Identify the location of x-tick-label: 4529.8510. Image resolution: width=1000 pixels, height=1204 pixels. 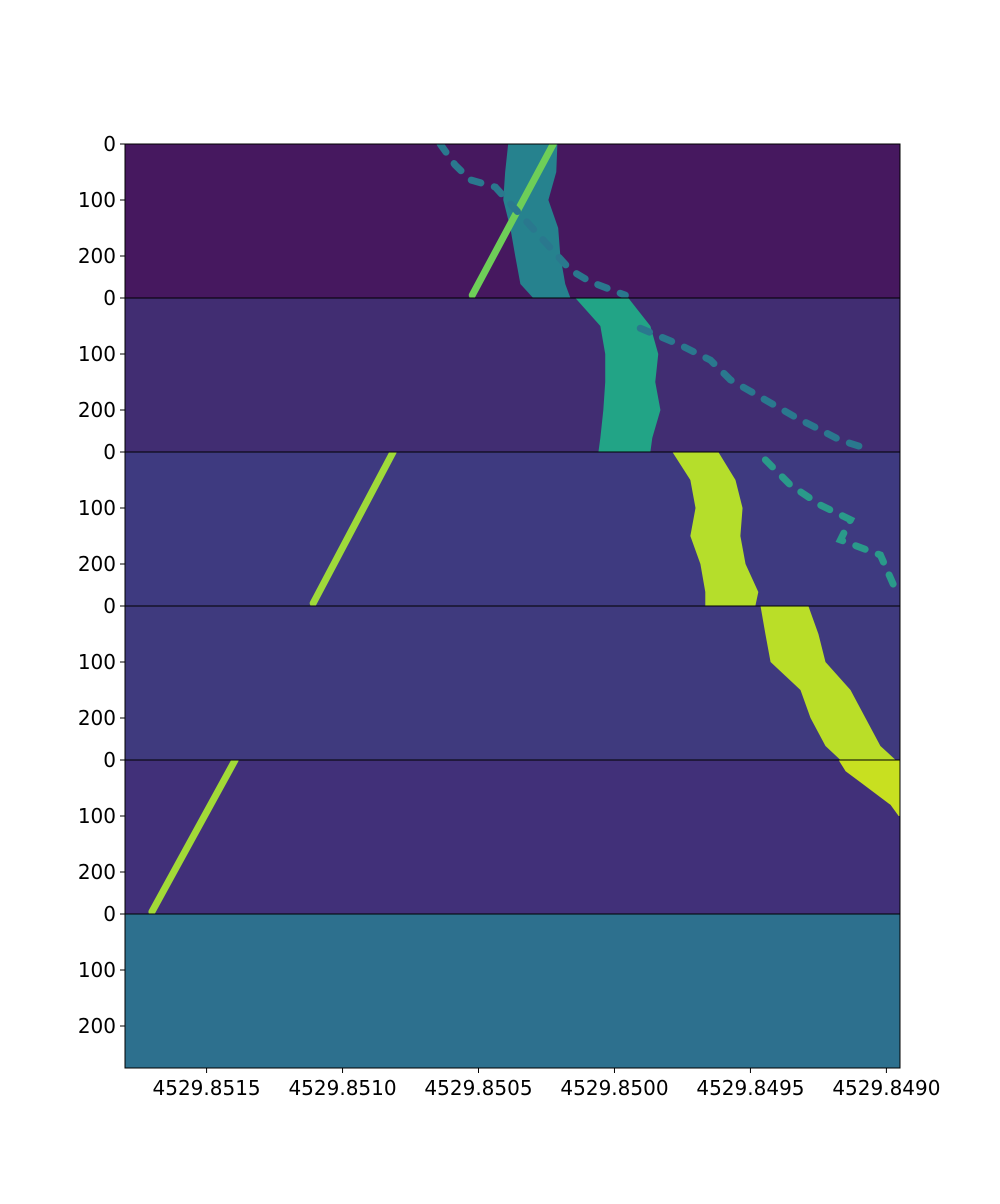
(342, 1088).